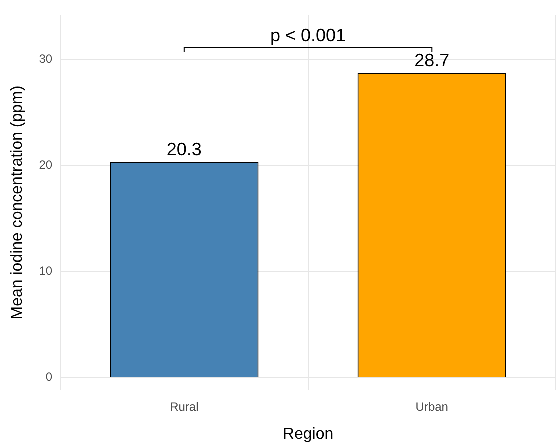  I want to click on x-tick-label: Rural, so click(184, 407).